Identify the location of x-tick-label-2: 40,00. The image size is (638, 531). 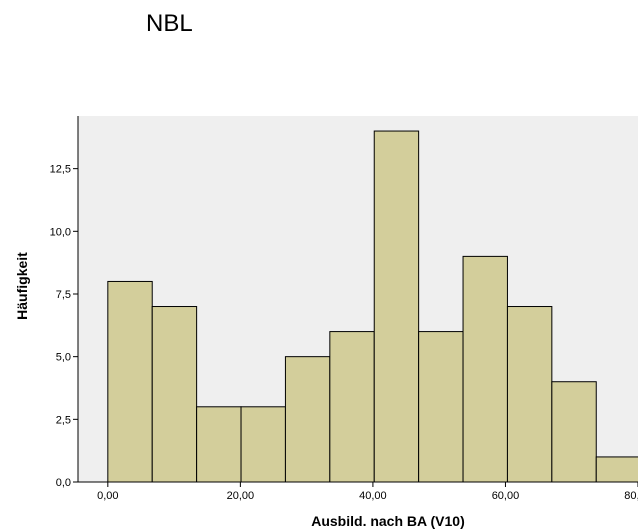
(373, 496).